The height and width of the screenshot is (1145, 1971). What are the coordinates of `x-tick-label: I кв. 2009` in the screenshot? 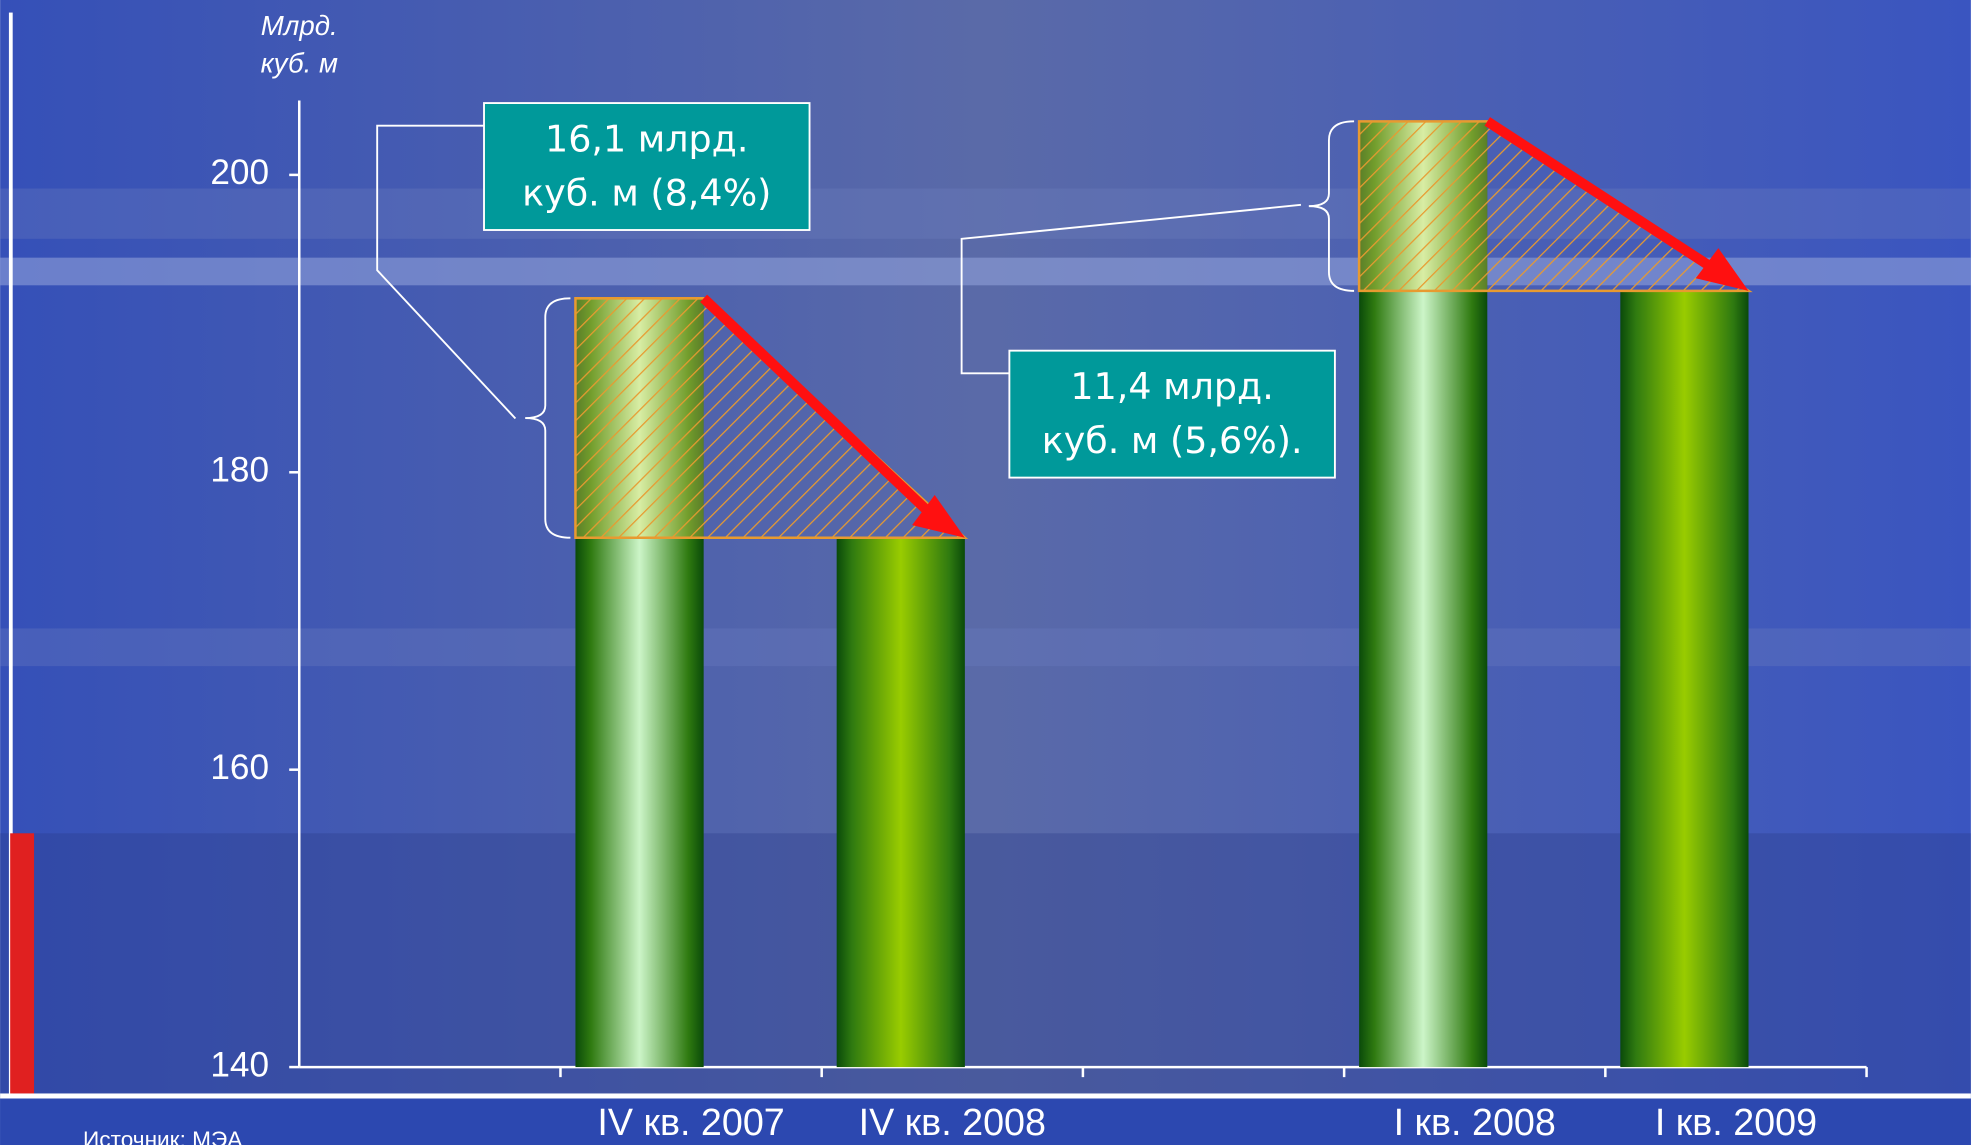 It's located at (1736, 1122).